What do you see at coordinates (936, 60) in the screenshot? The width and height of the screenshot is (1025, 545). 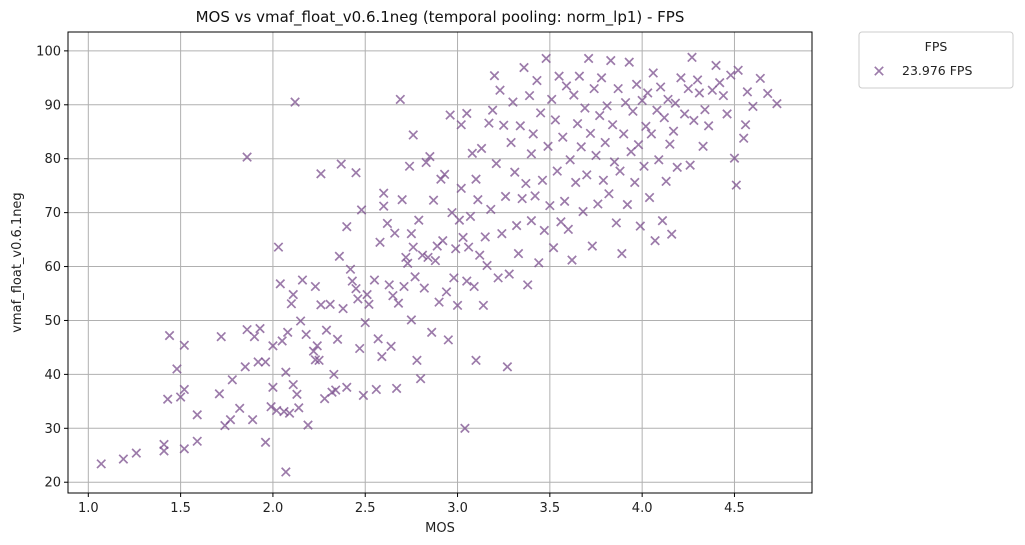 I see `legend: FPS 23.976 FPS` at bounding box center [936, 60].